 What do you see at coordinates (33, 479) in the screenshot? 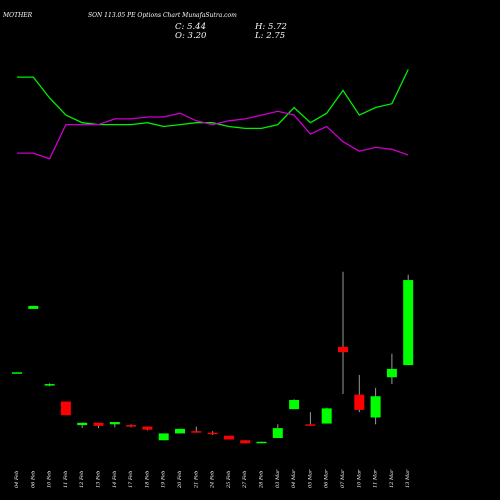
I see `x-tick-label: 06 Feb` at bounding box center [33, 479].